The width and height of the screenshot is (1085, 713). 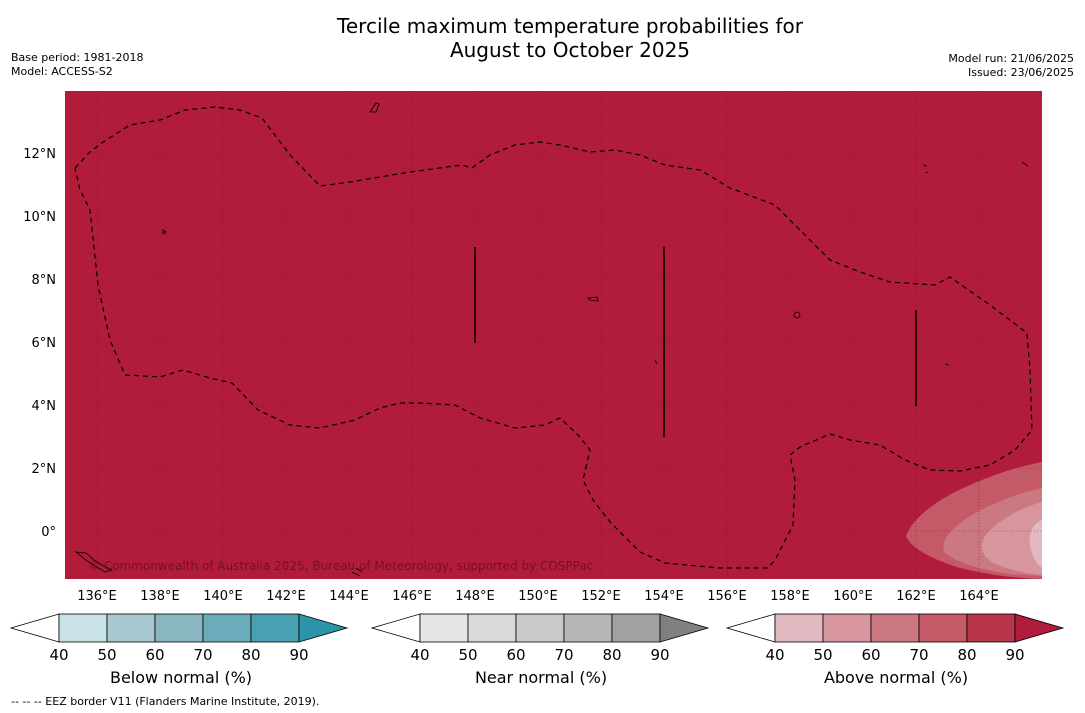 What do you see at coordinates (1020, 72) in the screenshot?
I see `issued-date: Issued: 23/06/2025` at bounding box center [1020, 72].